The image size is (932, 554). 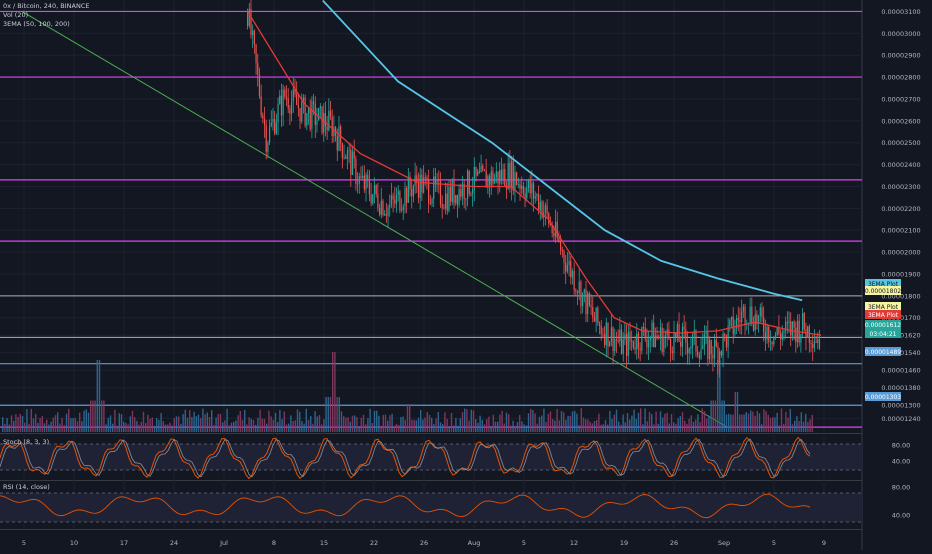 What do you see at coordinates (900, 388) in the screenshot?
I see `price-tick-label: 0.00001380` at bounding box center [900, 388].